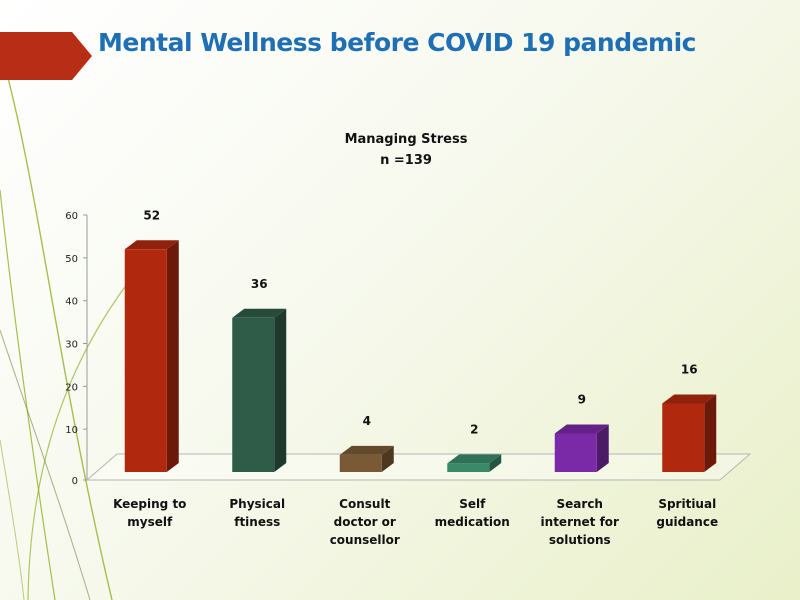 The height and width of the screenshot is (600, 800). What do you see at coordinates (472, 513) in the screenshot?
I see `category-label: Self medication` at bounding box center [472, 513].